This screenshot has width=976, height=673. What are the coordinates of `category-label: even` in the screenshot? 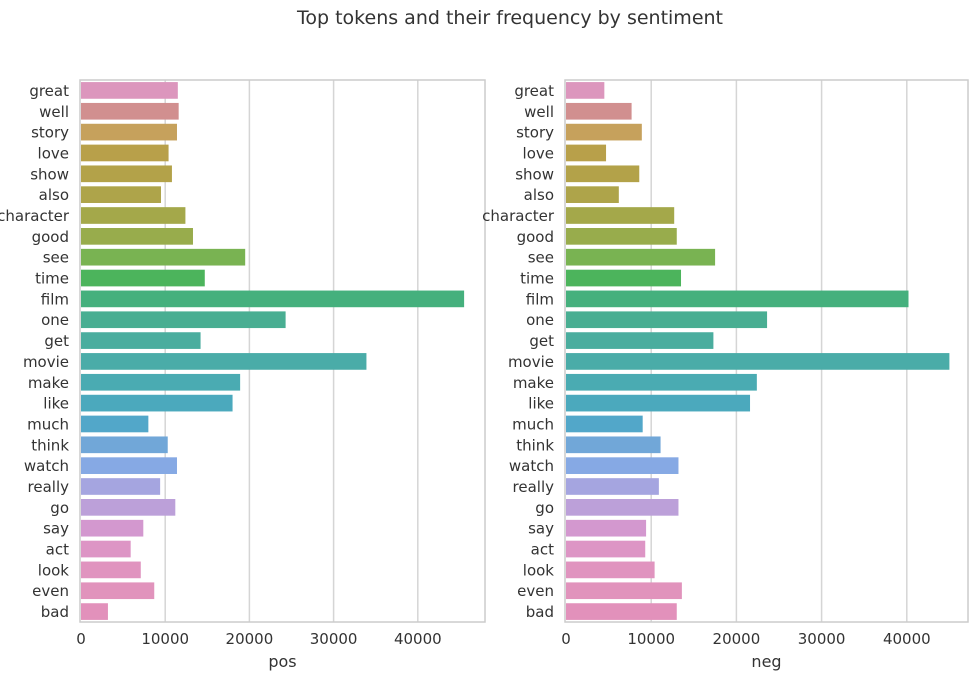 It's located at (50, 591).